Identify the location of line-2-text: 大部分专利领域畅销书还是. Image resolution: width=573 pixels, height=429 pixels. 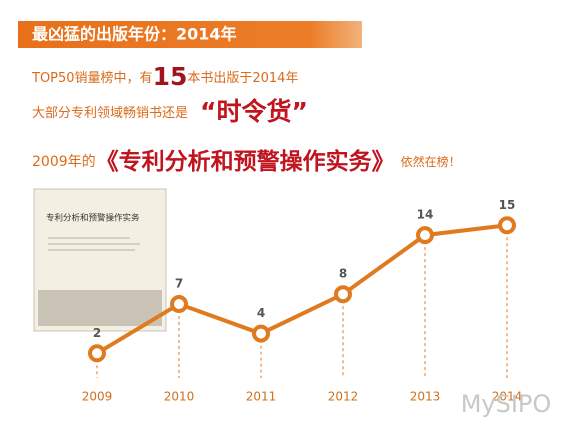
(110, 113).